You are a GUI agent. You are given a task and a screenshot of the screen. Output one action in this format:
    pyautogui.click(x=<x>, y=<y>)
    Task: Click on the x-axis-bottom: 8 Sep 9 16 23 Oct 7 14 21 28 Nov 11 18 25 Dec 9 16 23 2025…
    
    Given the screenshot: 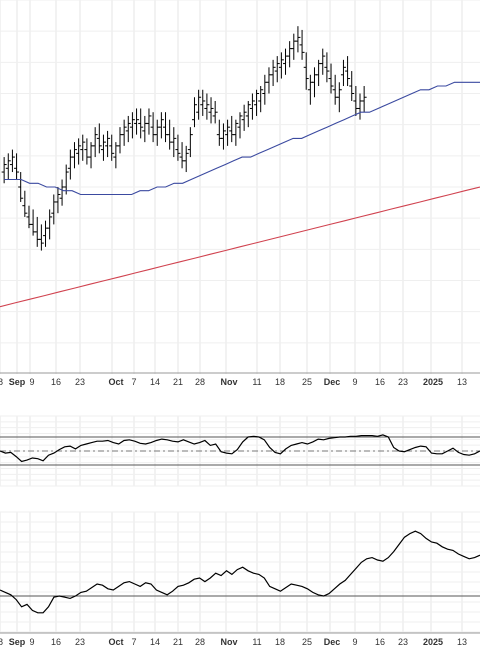 What is the action you would take?
    pyautogui.click(x=240, y=639)
    